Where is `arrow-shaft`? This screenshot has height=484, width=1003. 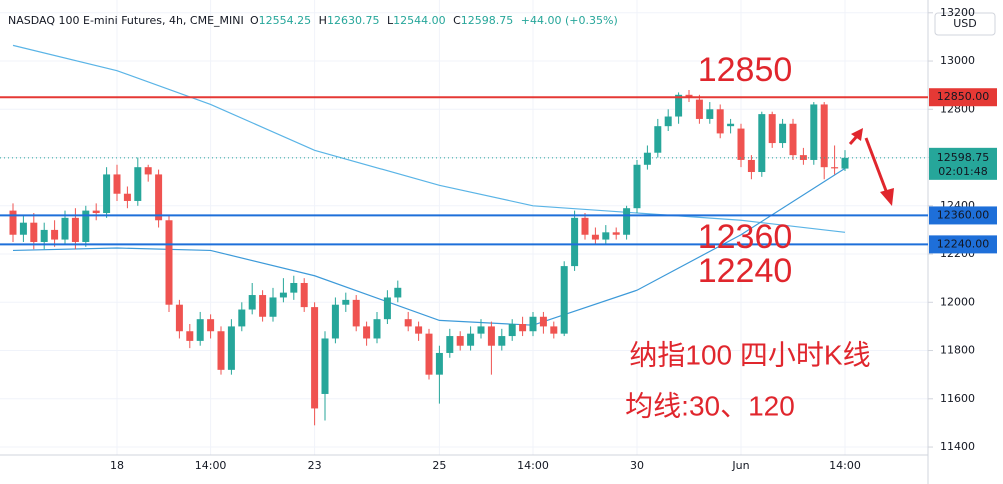 arrow-shaft is located at coordinates (877, 167).